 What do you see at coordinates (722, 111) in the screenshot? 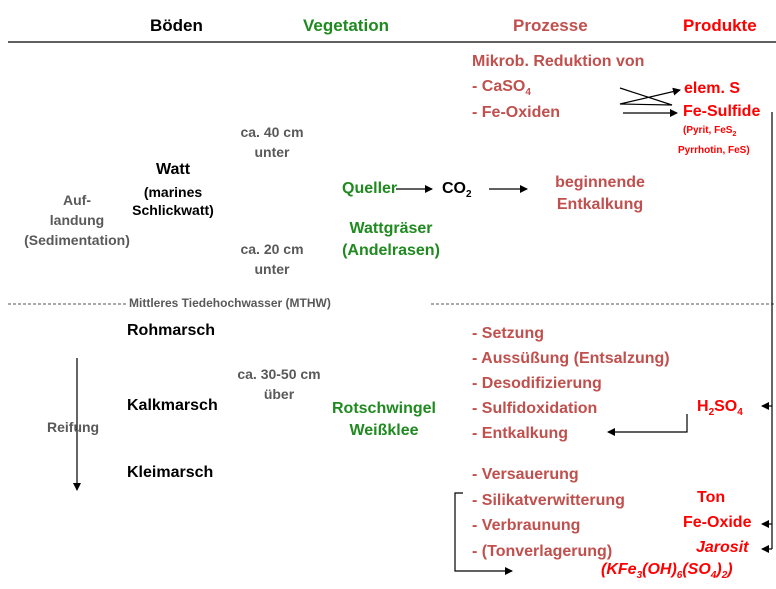
I see `prod-fe-sulfide: Fe-Sulfide` at bounding box center [722, 111].